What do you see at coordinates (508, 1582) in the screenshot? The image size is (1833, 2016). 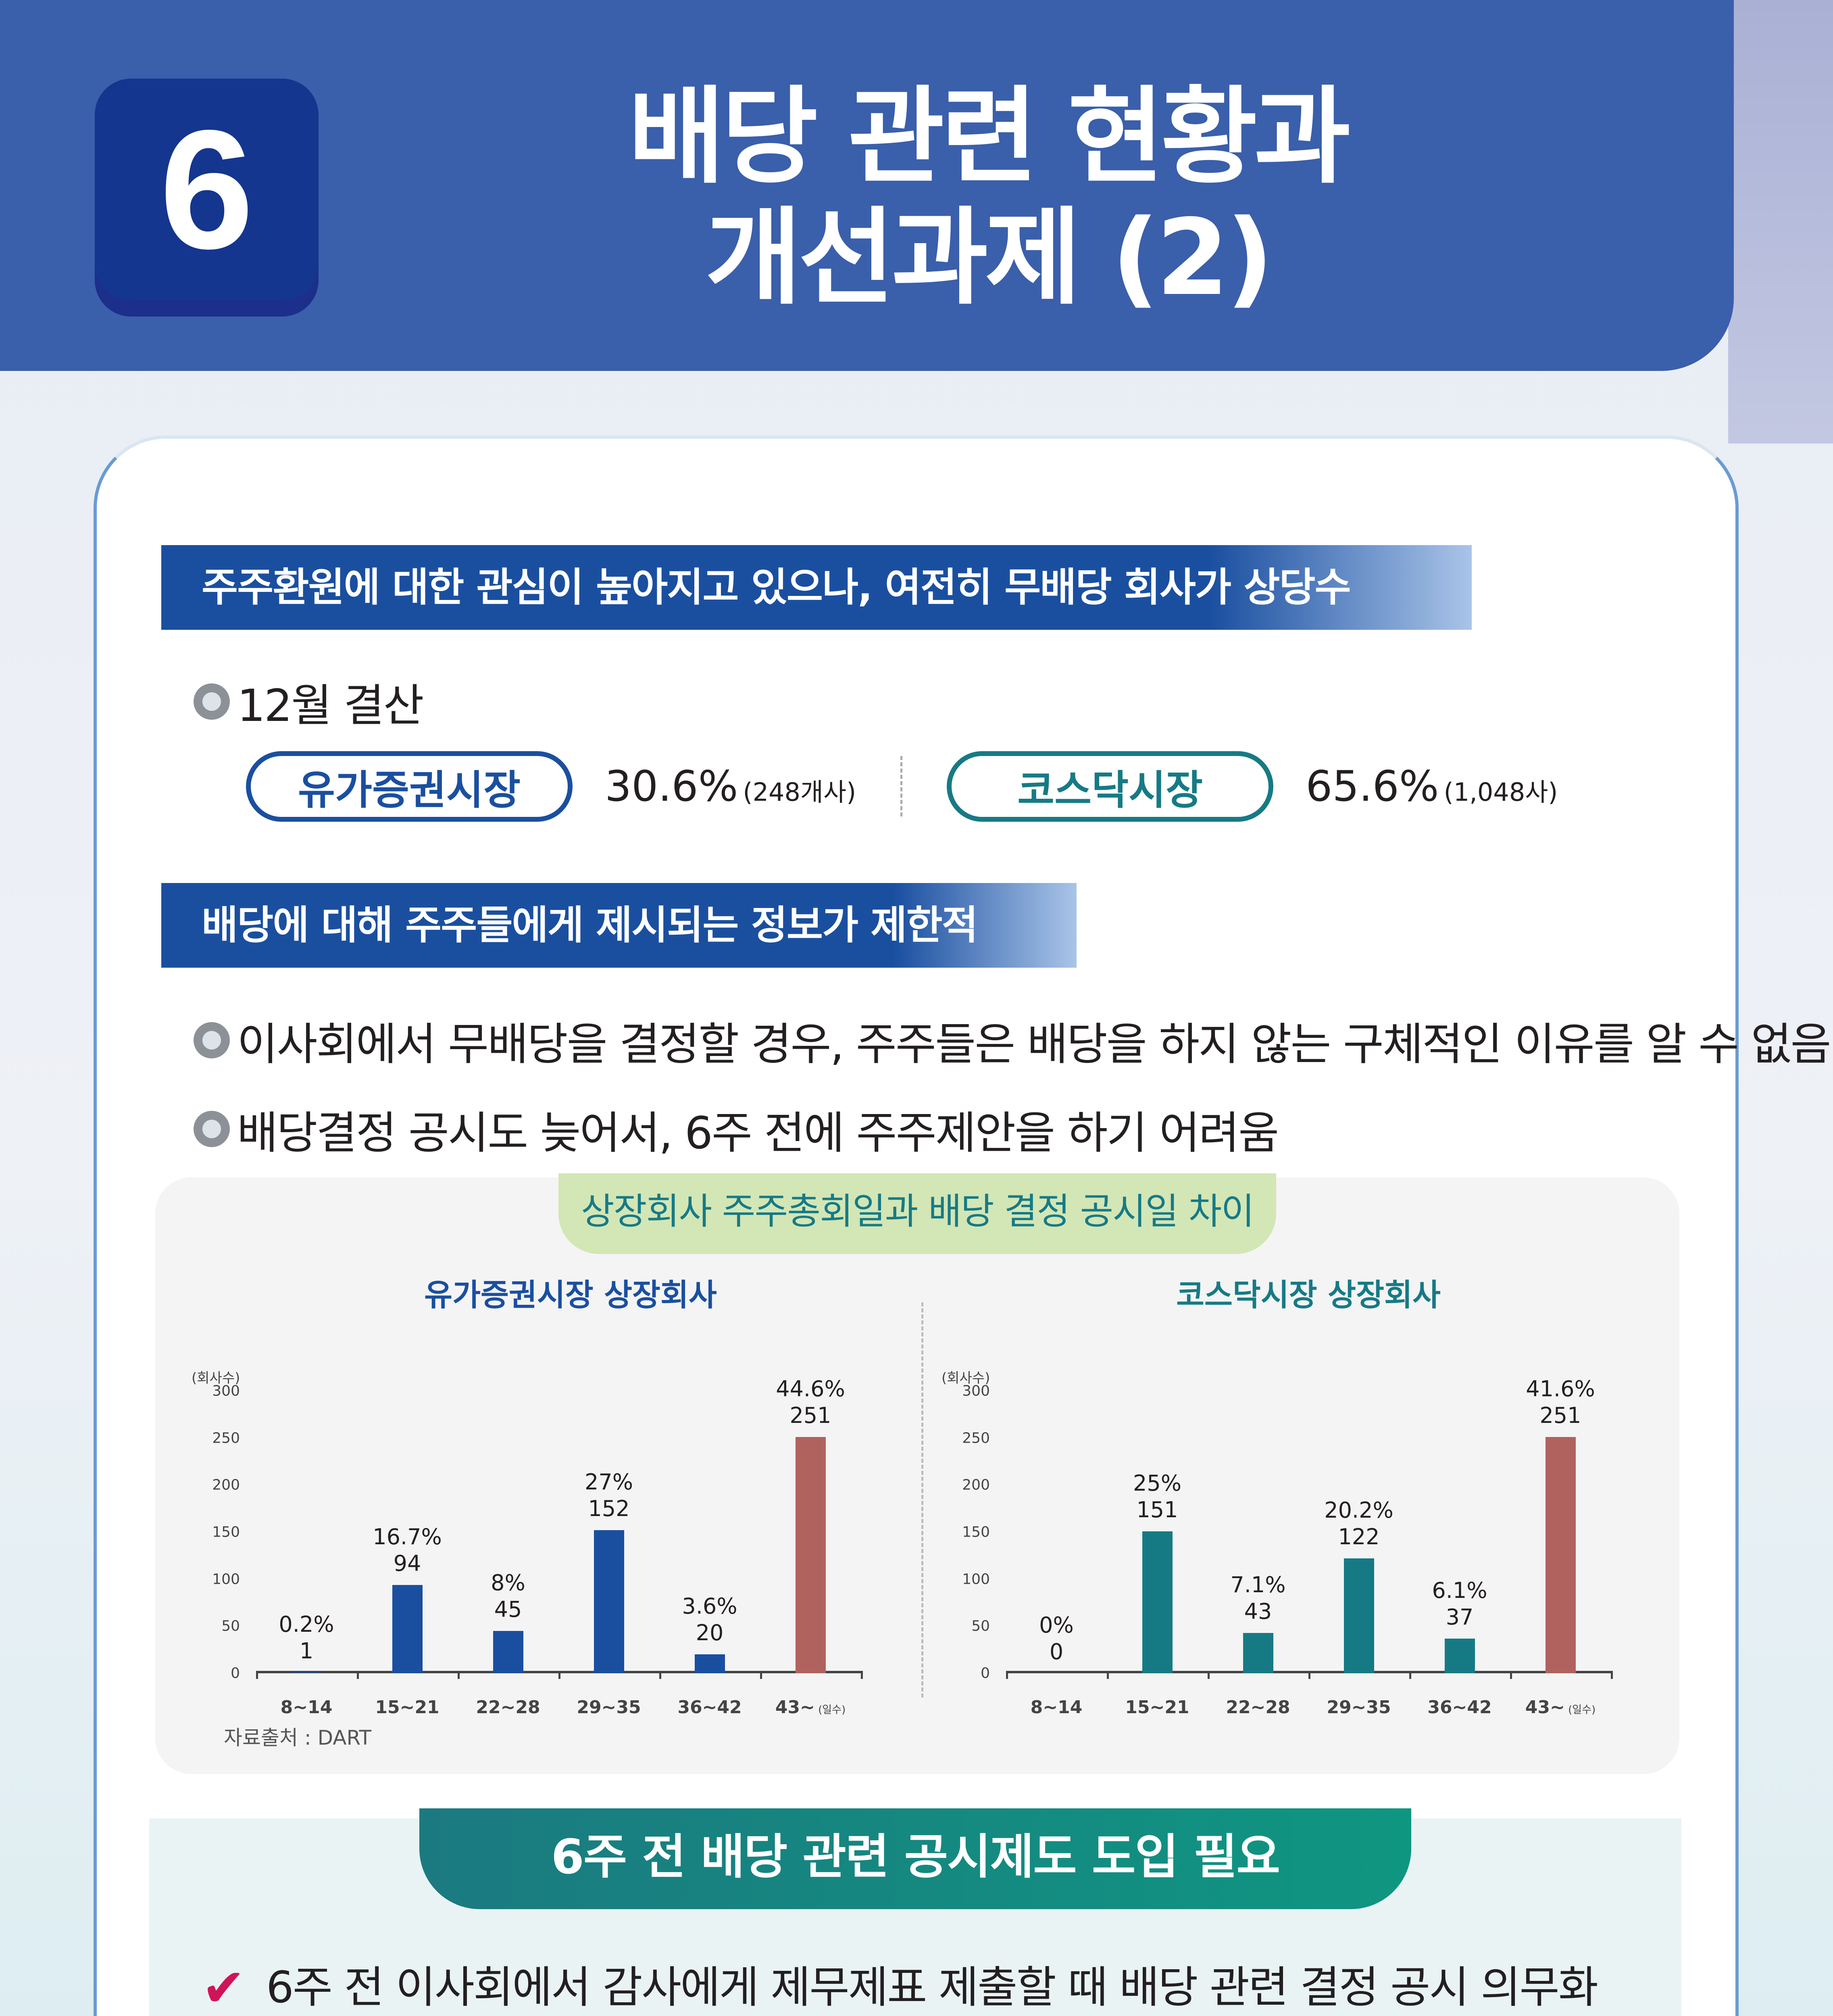 I see `bar-percent: 8%` at bounding box center [508, 1582].